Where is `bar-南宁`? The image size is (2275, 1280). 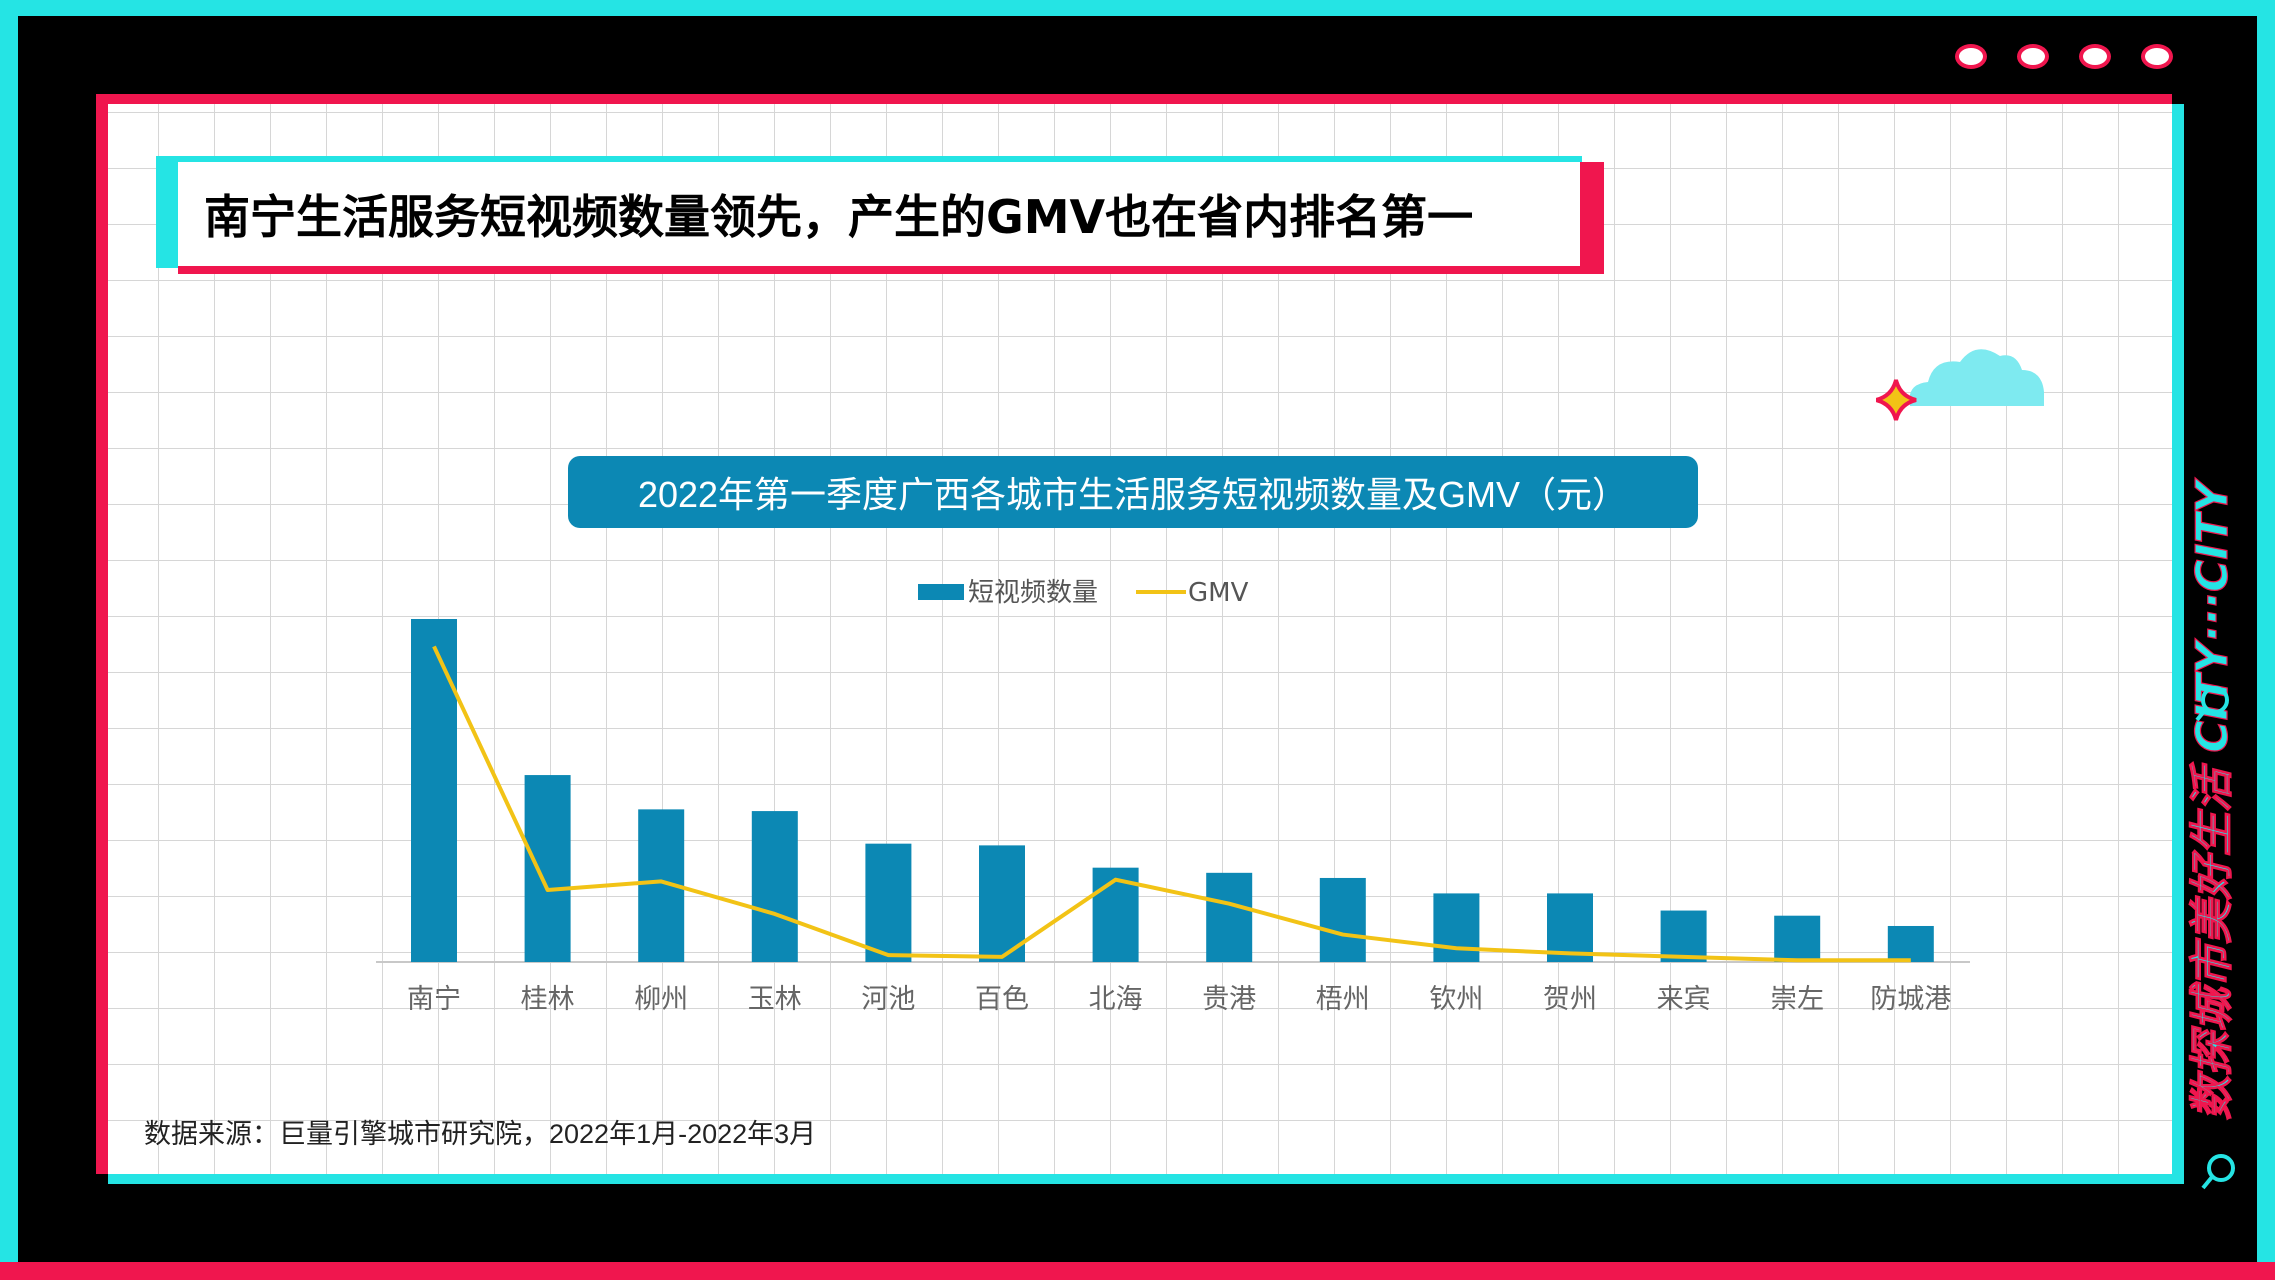
bar-南宁 is located at coordinates (434, 790).